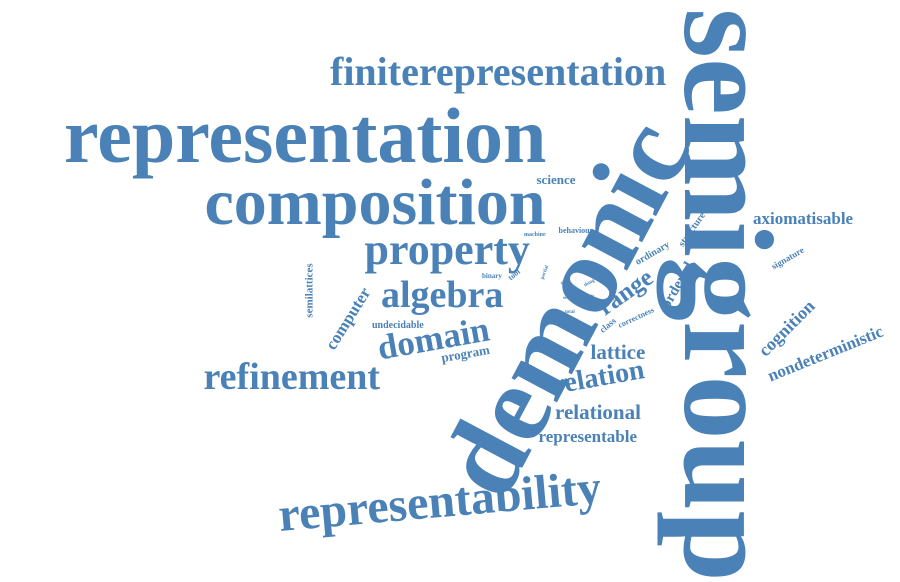 The width and height of the screenshot is (900, 582). I want to click on word-semilattices: semilattices, so click(309, 290).